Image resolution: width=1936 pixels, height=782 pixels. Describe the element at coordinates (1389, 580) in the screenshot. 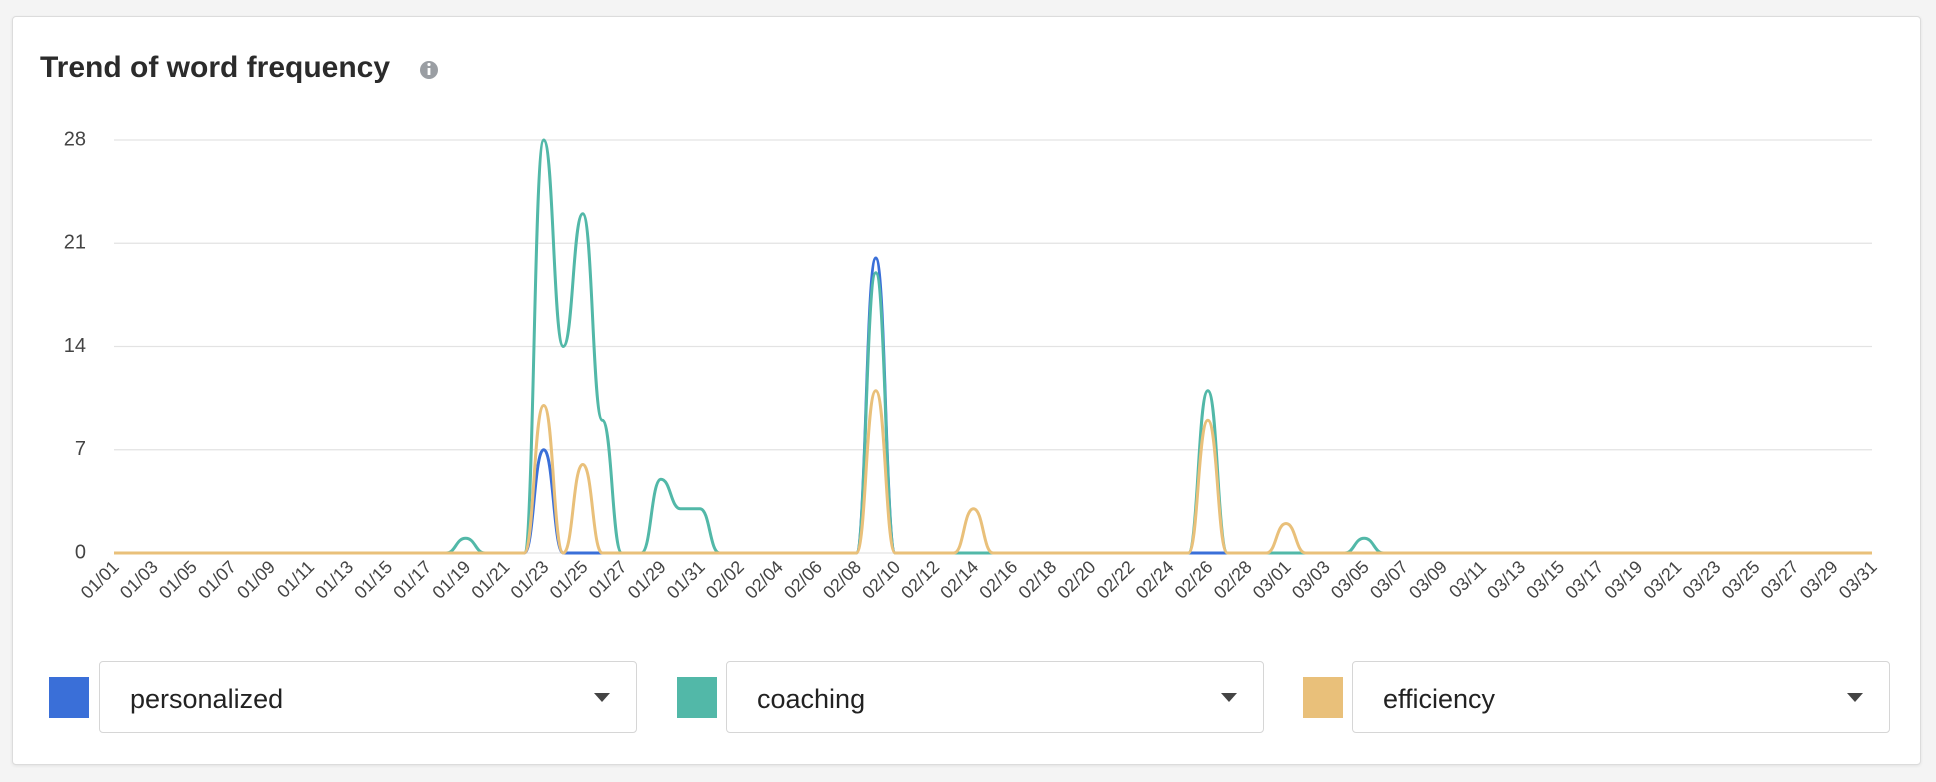

I see `x-tick-label: 03/07` at that location.